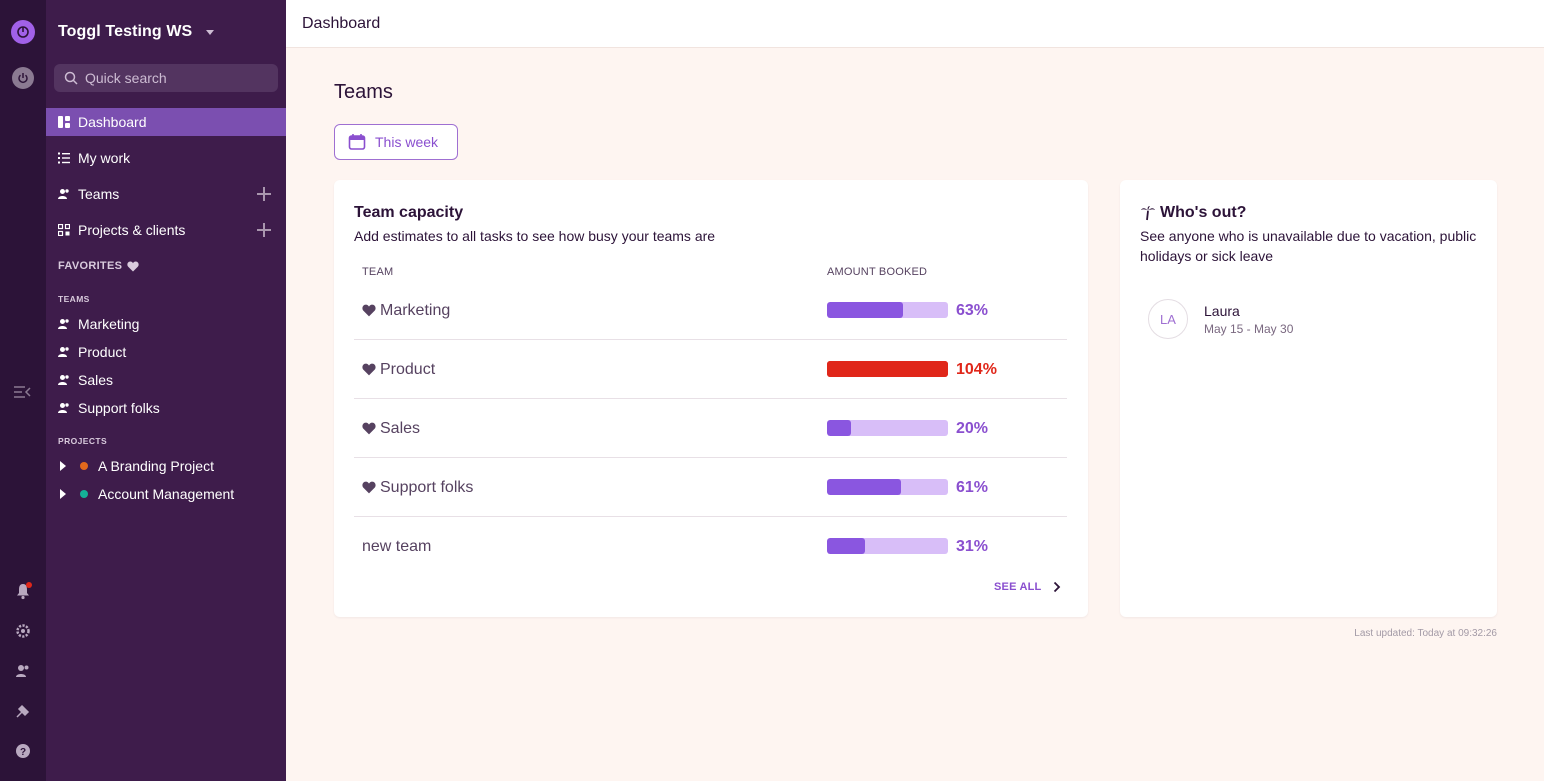 The height and width of the screenshot is (781, 1544). I want to click on projects-section-header: PROJECTS, so click(83, 441).